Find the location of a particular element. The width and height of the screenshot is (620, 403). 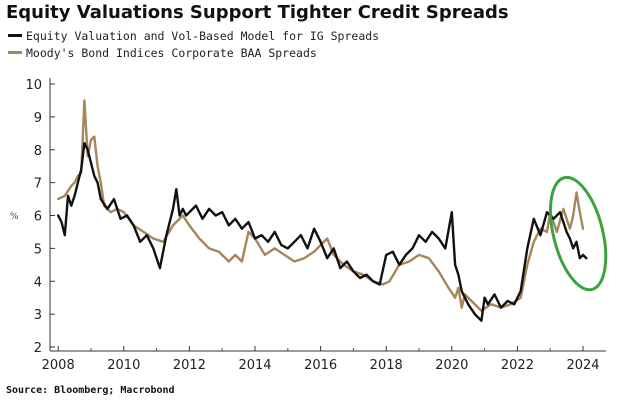

x-tick-label: 2018 is located at coordinates (386, 365).